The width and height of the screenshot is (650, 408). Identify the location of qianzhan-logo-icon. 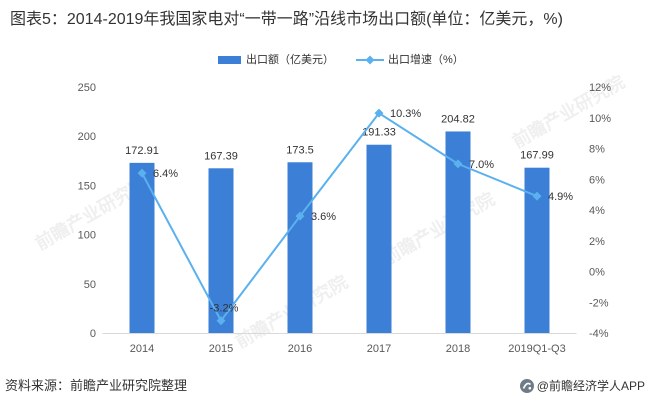
(526, 386).